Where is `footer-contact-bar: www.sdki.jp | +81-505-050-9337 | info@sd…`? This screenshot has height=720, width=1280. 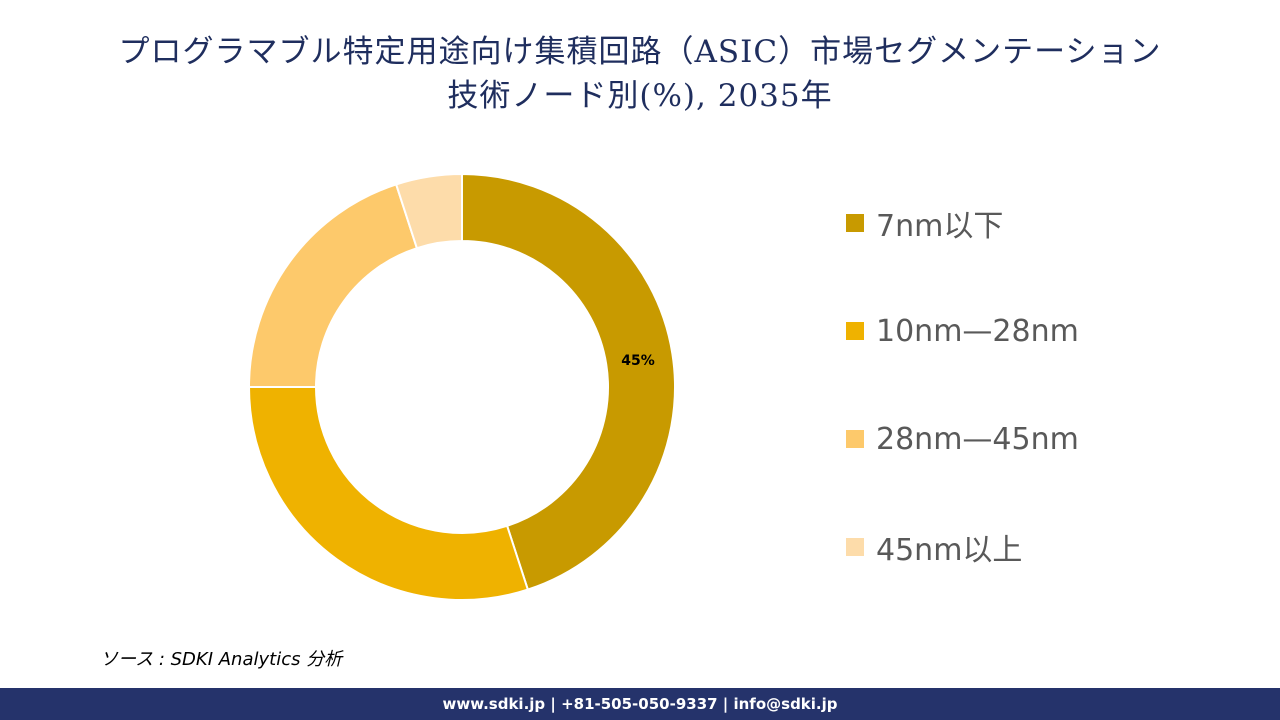 footer-contact-bar: www.sdki.jp | +81-505-050-9337 | info@sd… is located at coordinates (640, 704).